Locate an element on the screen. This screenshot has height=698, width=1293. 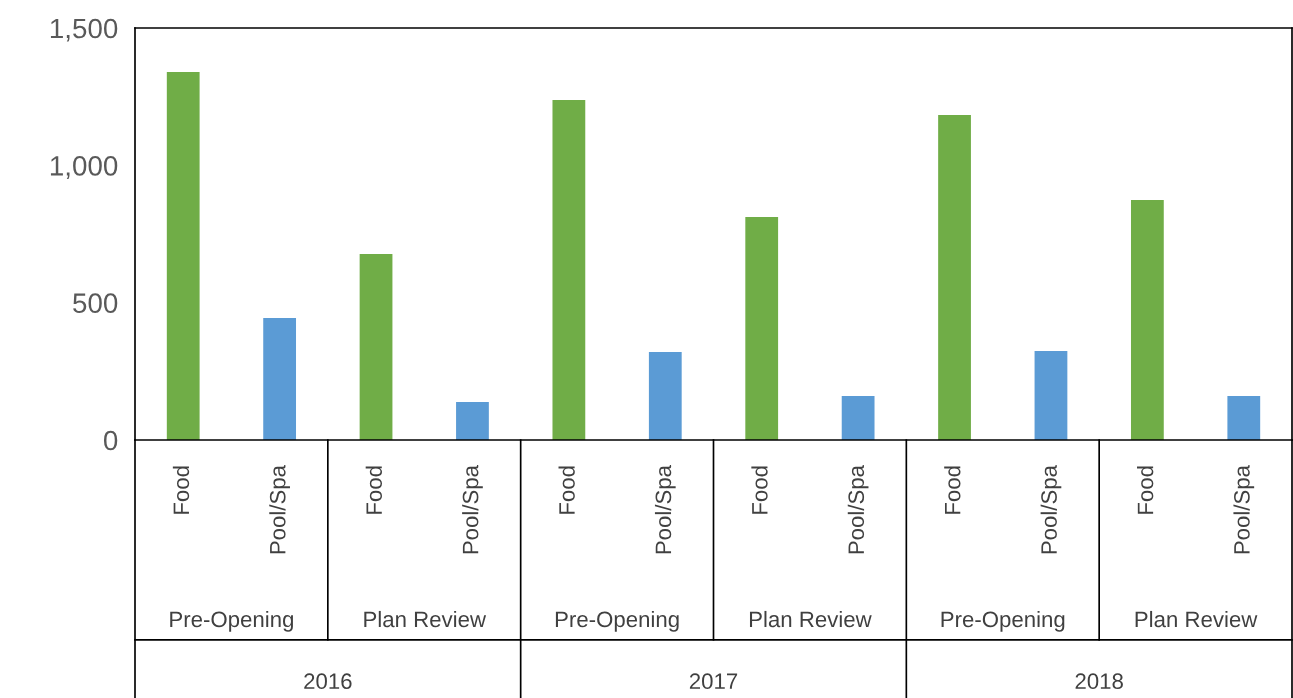
y-tick-label: 500 is located at coordinates (95, 303).